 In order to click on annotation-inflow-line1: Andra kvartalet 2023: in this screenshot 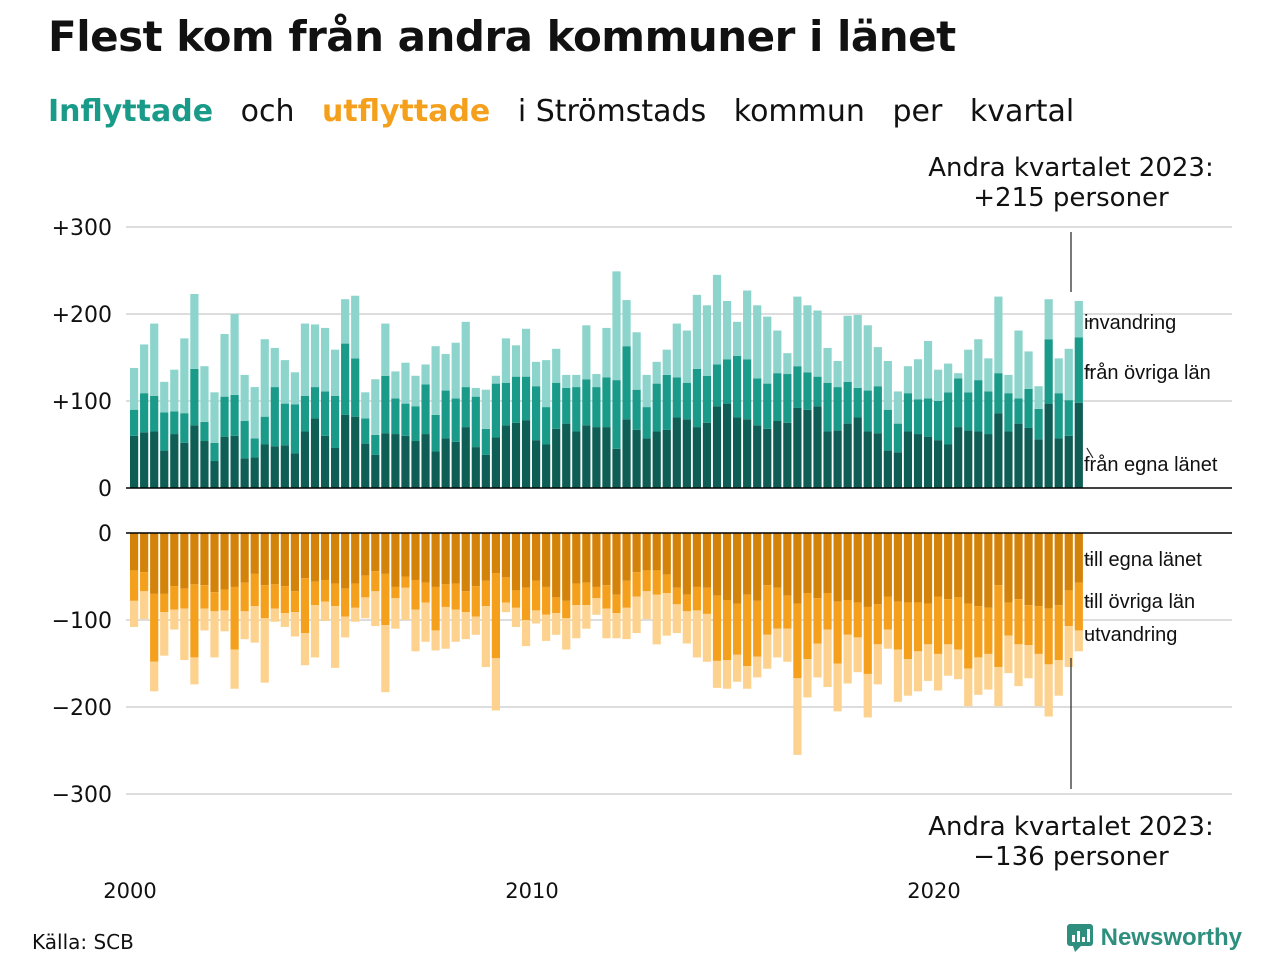, I will do `click(1070, 168)`.